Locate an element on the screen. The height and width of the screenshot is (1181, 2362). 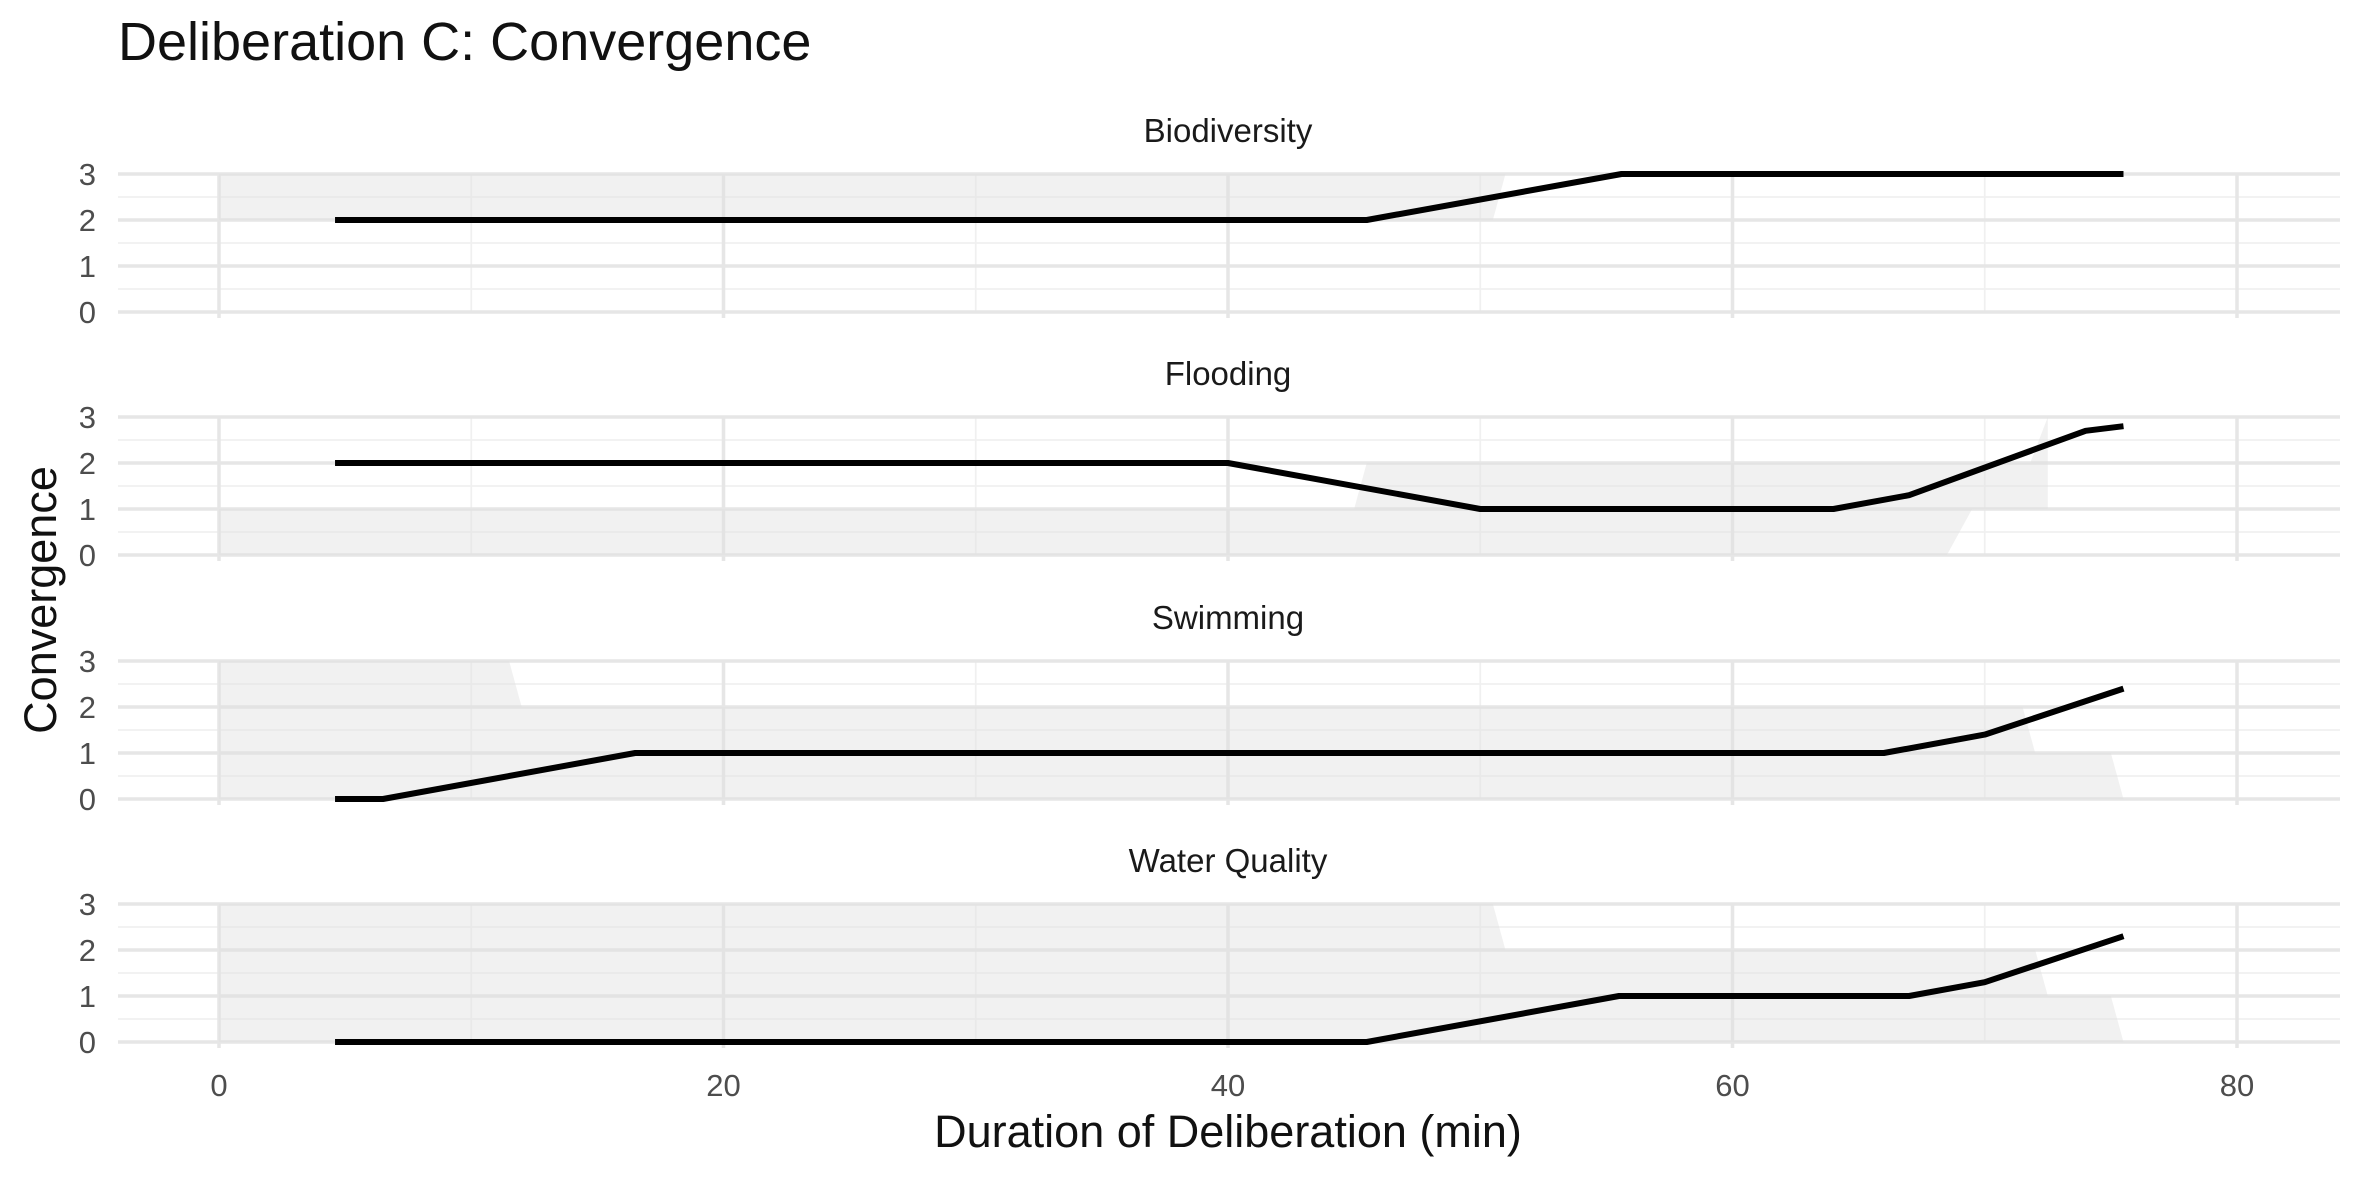
biodiversity-range-band is located at coordinates (862, 197).